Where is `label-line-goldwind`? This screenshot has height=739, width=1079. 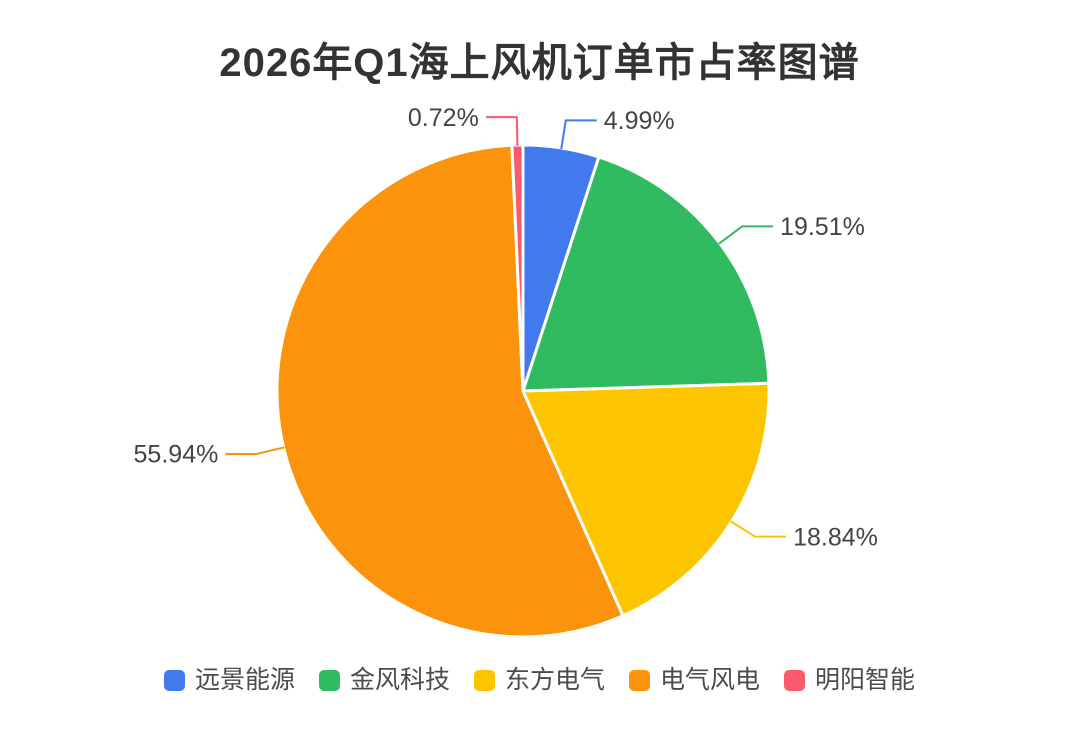
label-line-goldwind is located at coordinates (746, 235).